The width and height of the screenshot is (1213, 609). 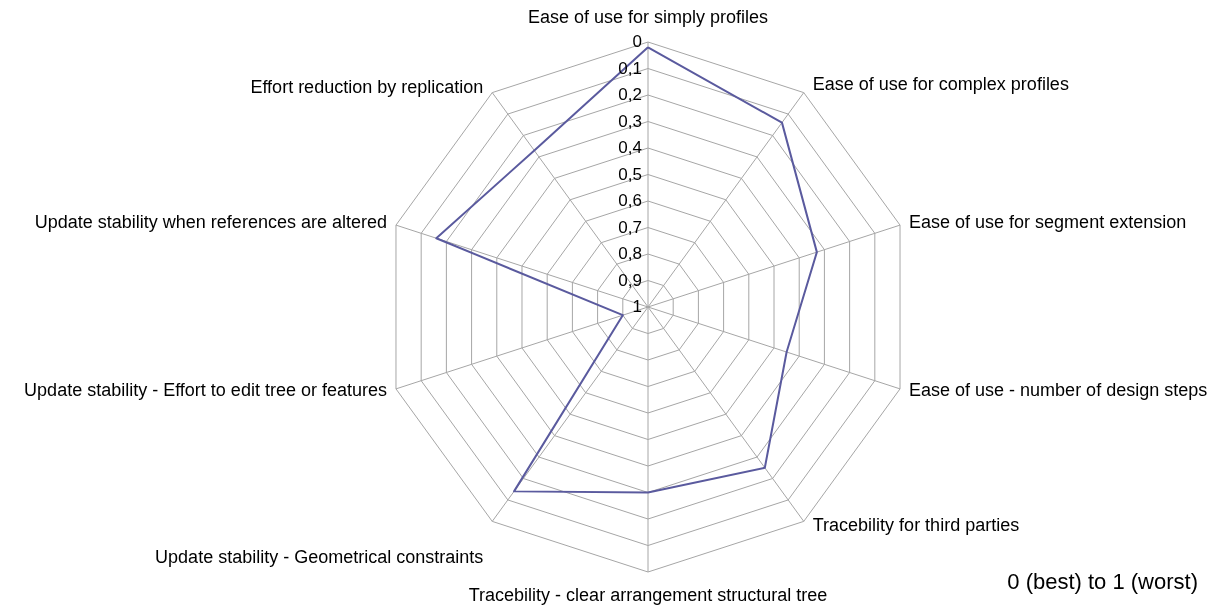 What do you see at coordinates (319, 557) in the screenshot?
I see `spoke-label: Update stability - Geometrical constraints` at bounding box center [319, 557].